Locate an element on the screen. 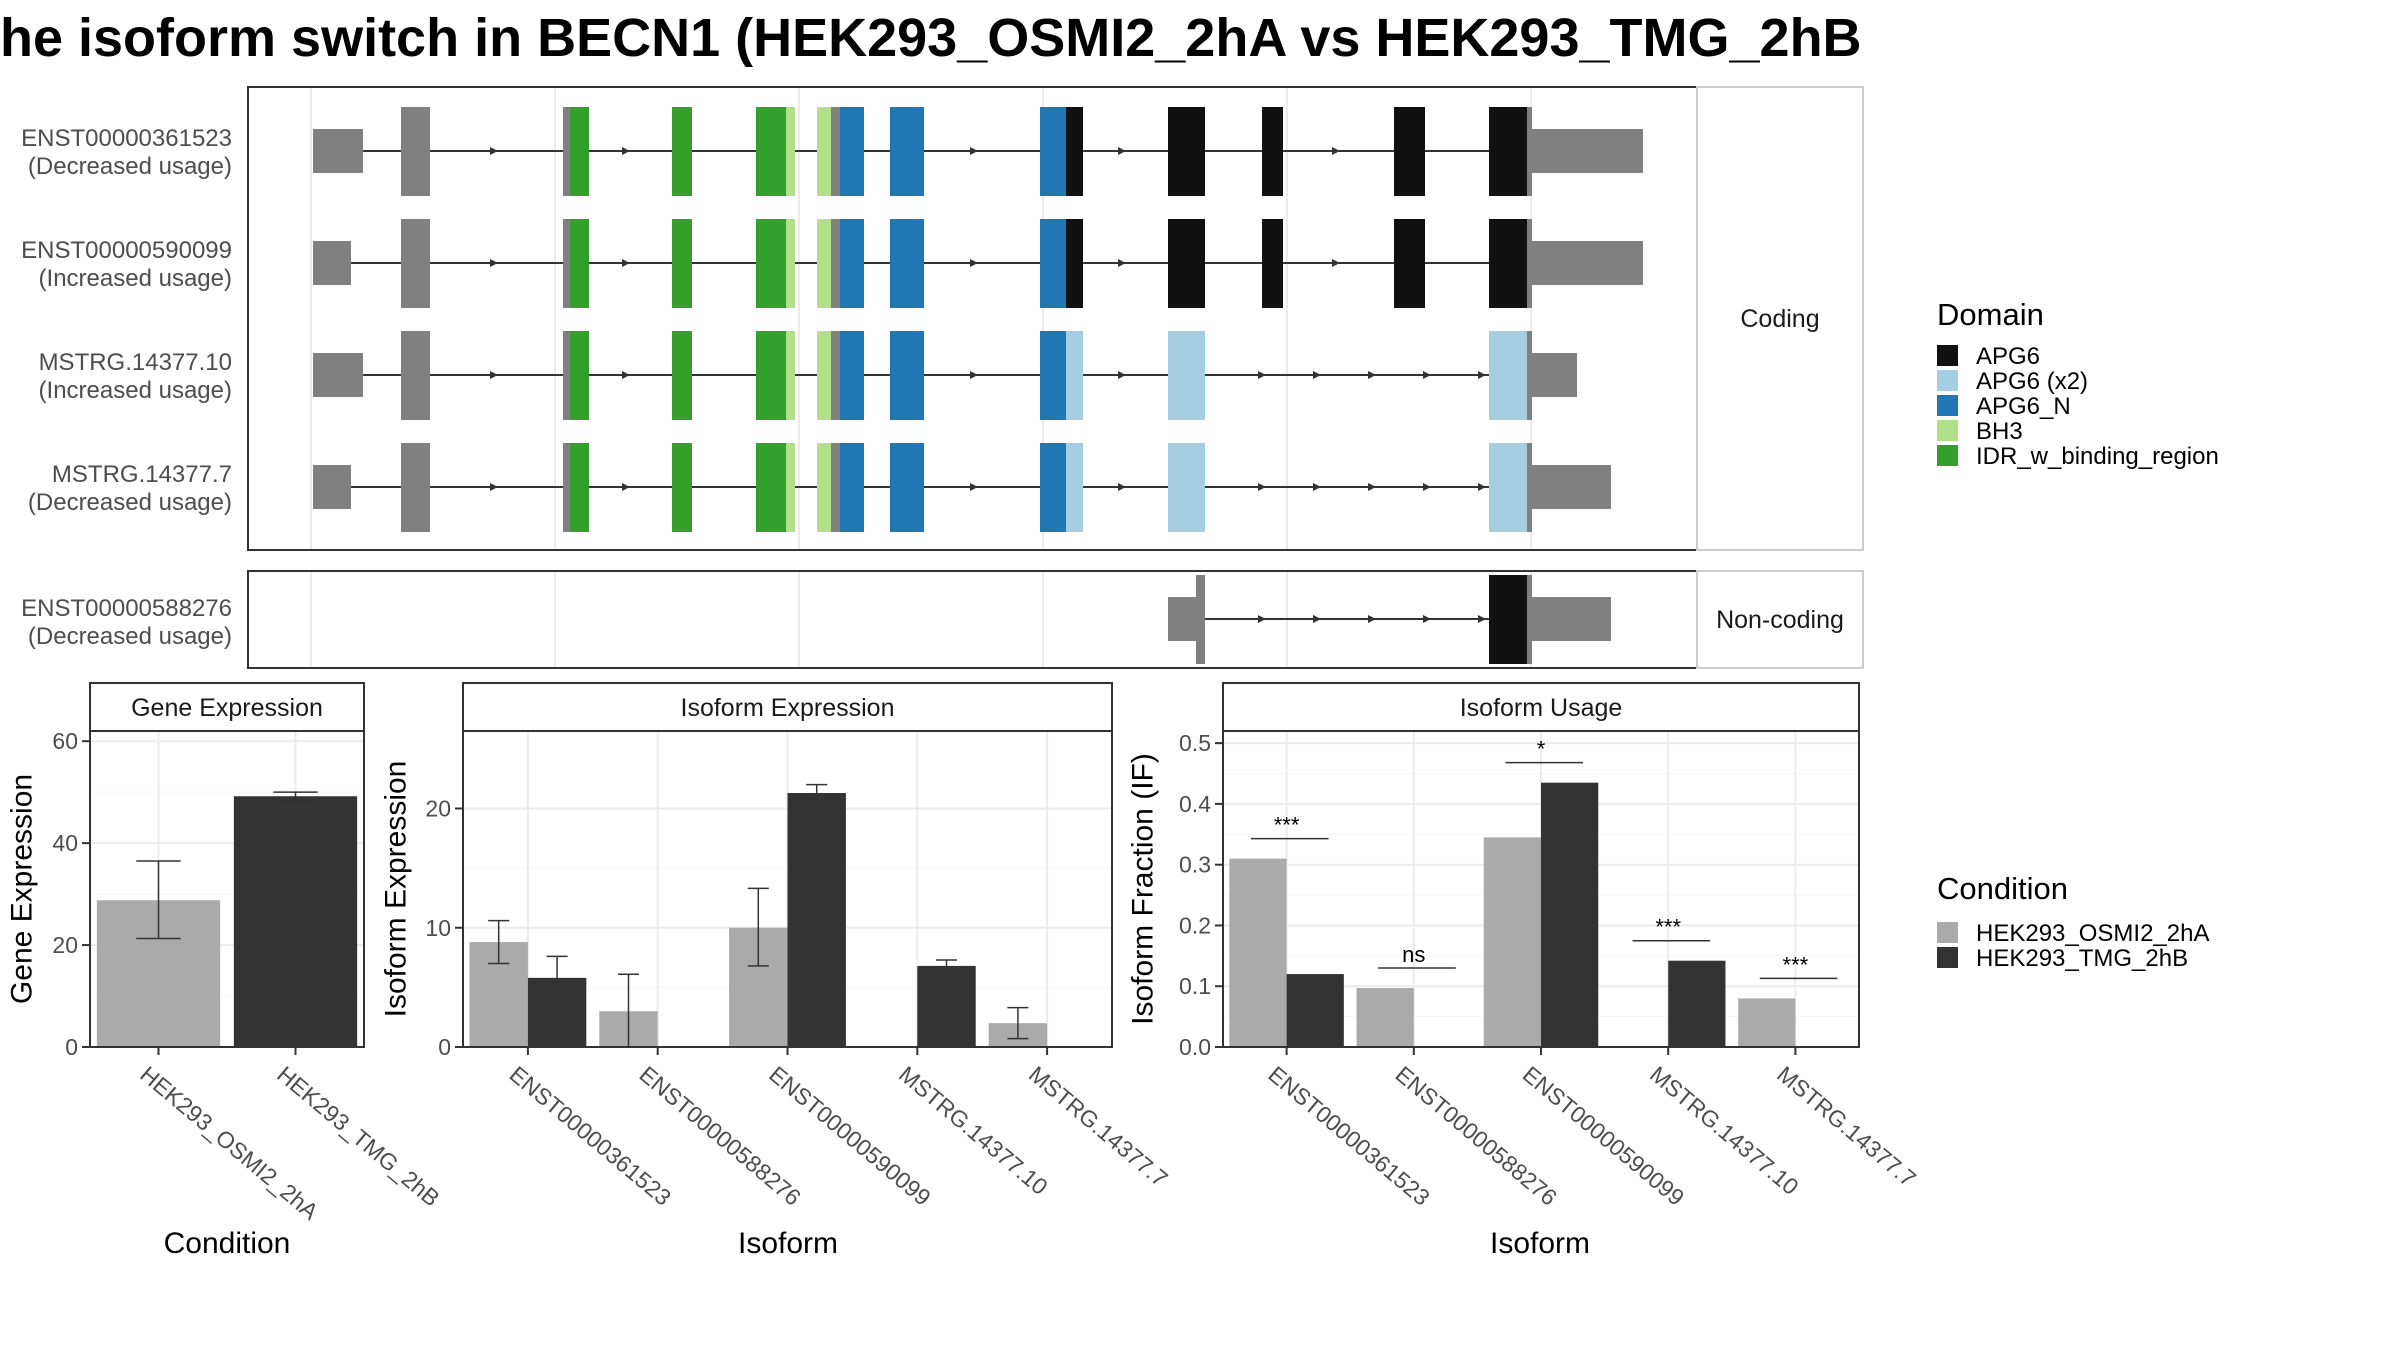 This screenshot has width=2400, height=1355. coding-strip-label: Coding is located at coordinates (1779, 319).